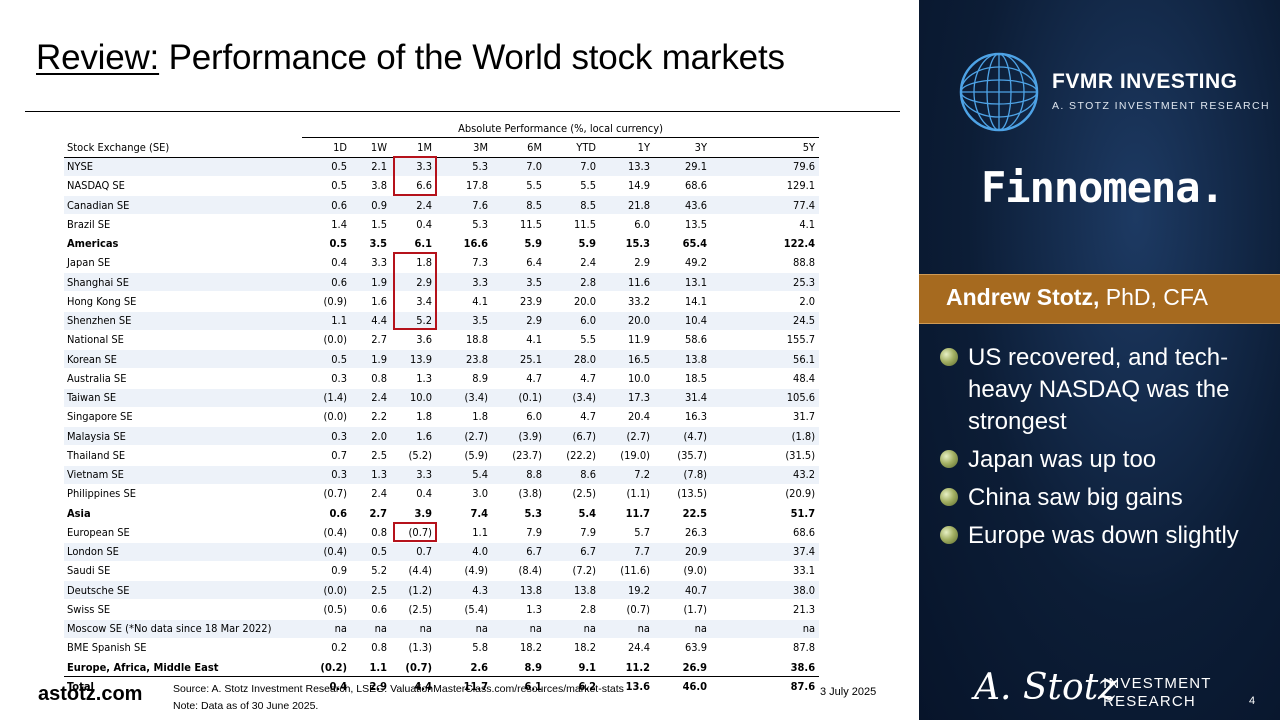 Image resolution: width=1280 pixels, height=720 pixels. What do you see at coordinates (326, 475) in the screenshot?
I see `cell-1d: 0.3` at bounding box center [326, 475].